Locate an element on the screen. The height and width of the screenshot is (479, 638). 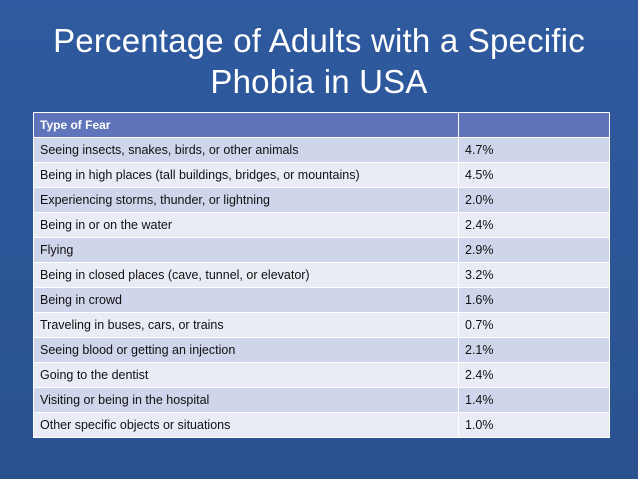
header-percentage is located at coordinates (534, 125).